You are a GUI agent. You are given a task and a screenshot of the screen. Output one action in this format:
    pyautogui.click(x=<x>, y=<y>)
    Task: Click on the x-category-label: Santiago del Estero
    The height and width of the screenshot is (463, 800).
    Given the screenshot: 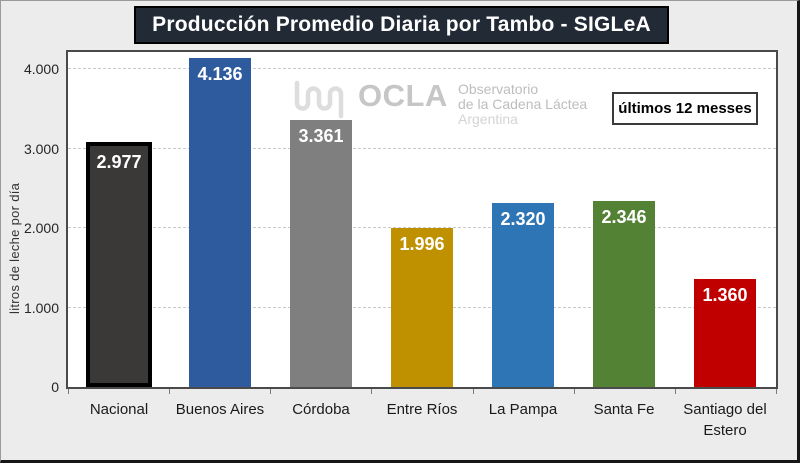 What is the action you would take?
    pyautogui.click(x=725, y=420)
    